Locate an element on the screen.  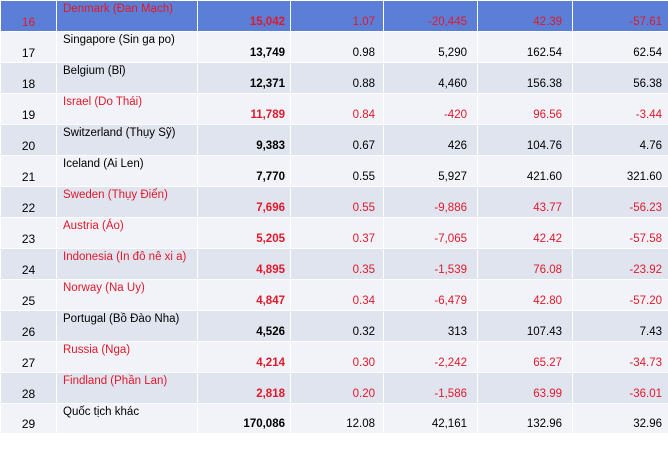
visitor-count: 4,526 is located at coordinates (244, 326).